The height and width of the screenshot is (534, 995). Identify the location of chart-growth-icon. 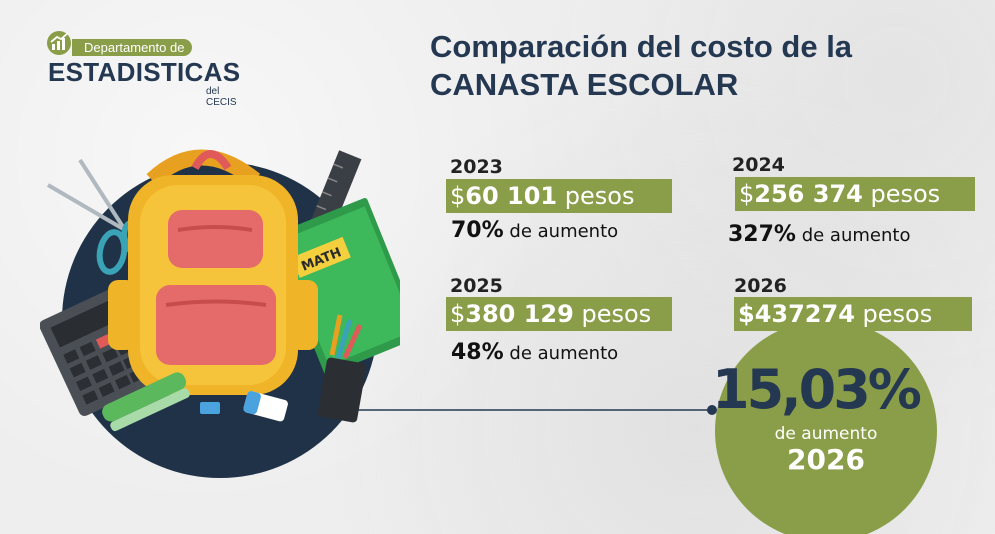
(59, 43).